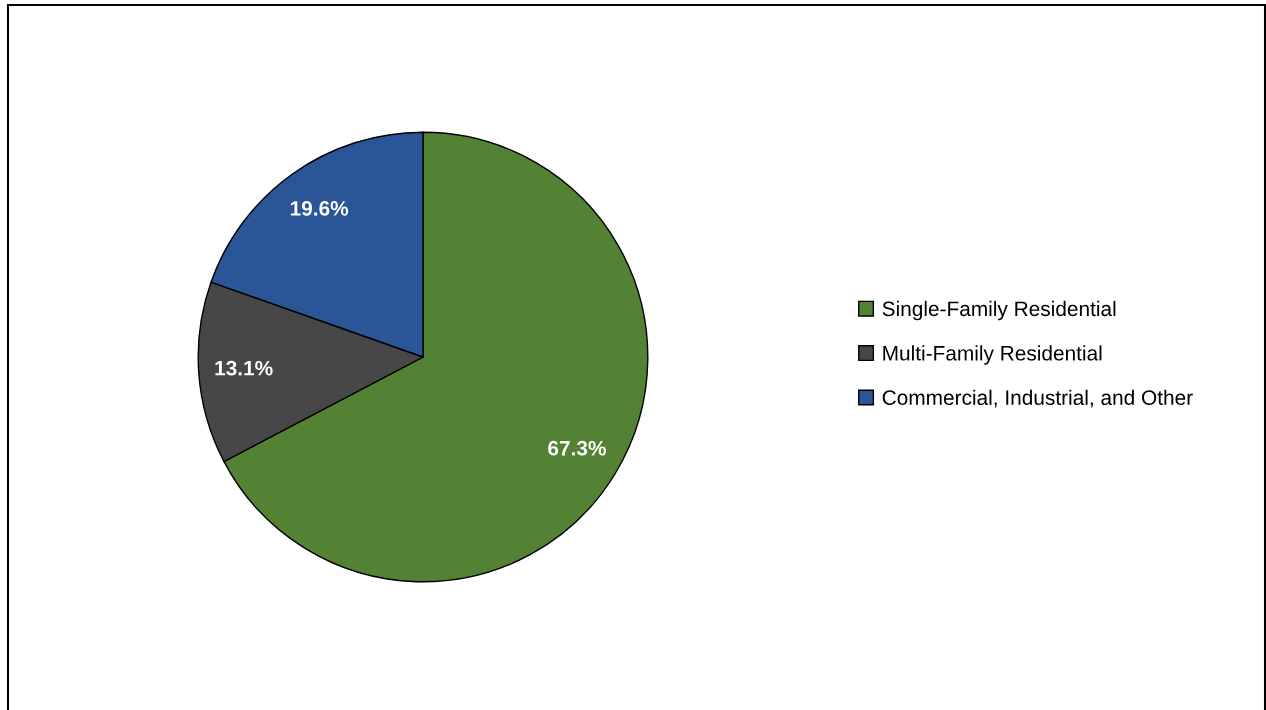 This screenshot has height=710, width=1266. What do you see at coordinates (992, 355) in the screenshot?
I see `legend-label: Multi-Family Residential` at bounding box center [992, 355].